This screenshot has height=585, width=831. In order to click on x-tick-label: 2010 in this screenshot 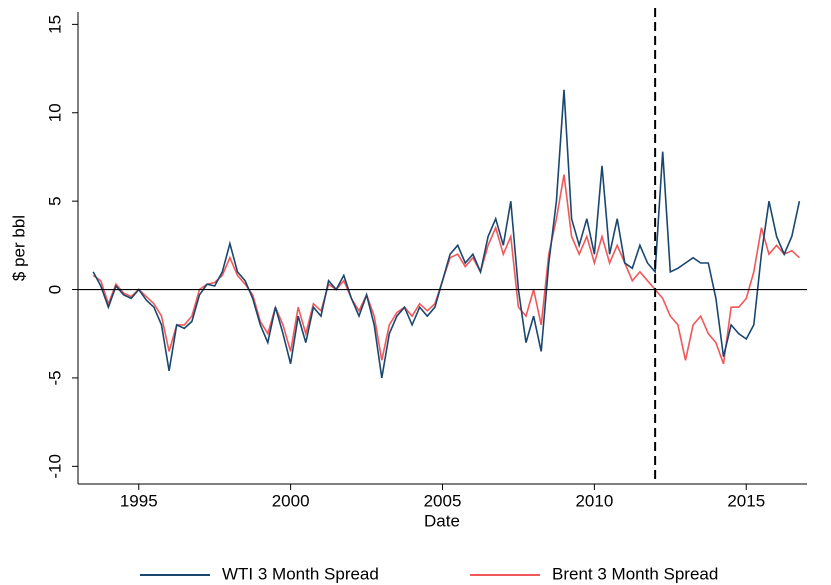, I will do `click(594, 500)`.